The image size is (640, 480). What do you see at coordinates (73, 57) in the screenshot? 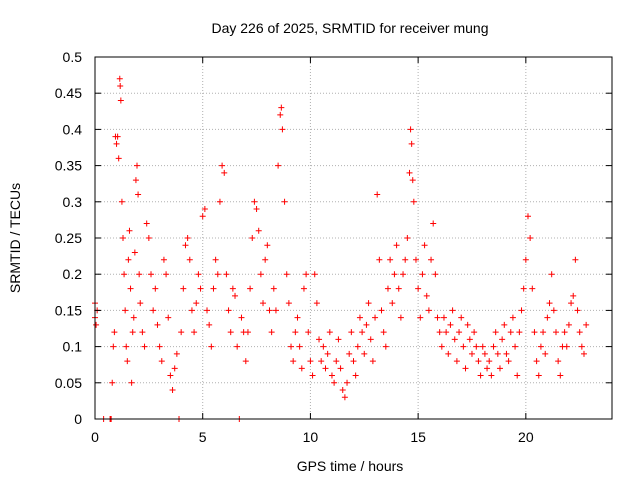
I see `y-tick-label: 0.5` at bounding box center [73, 57].